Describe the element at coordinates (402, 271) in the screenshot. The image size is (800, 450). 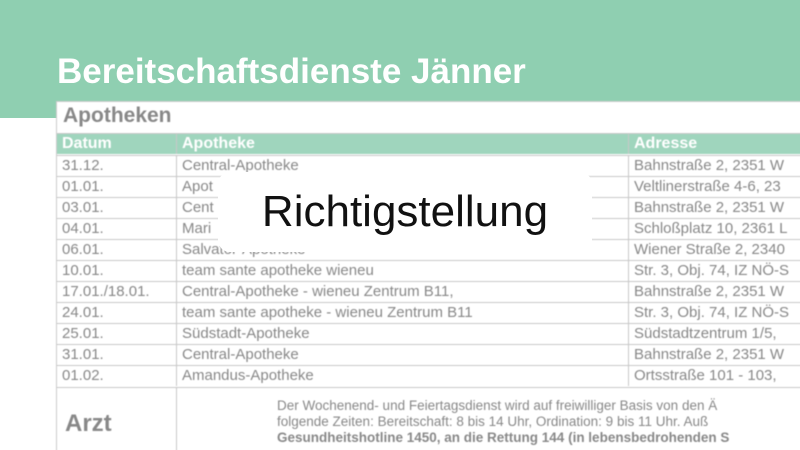
I see `cell: team sante apotheke wieneu` at that location.